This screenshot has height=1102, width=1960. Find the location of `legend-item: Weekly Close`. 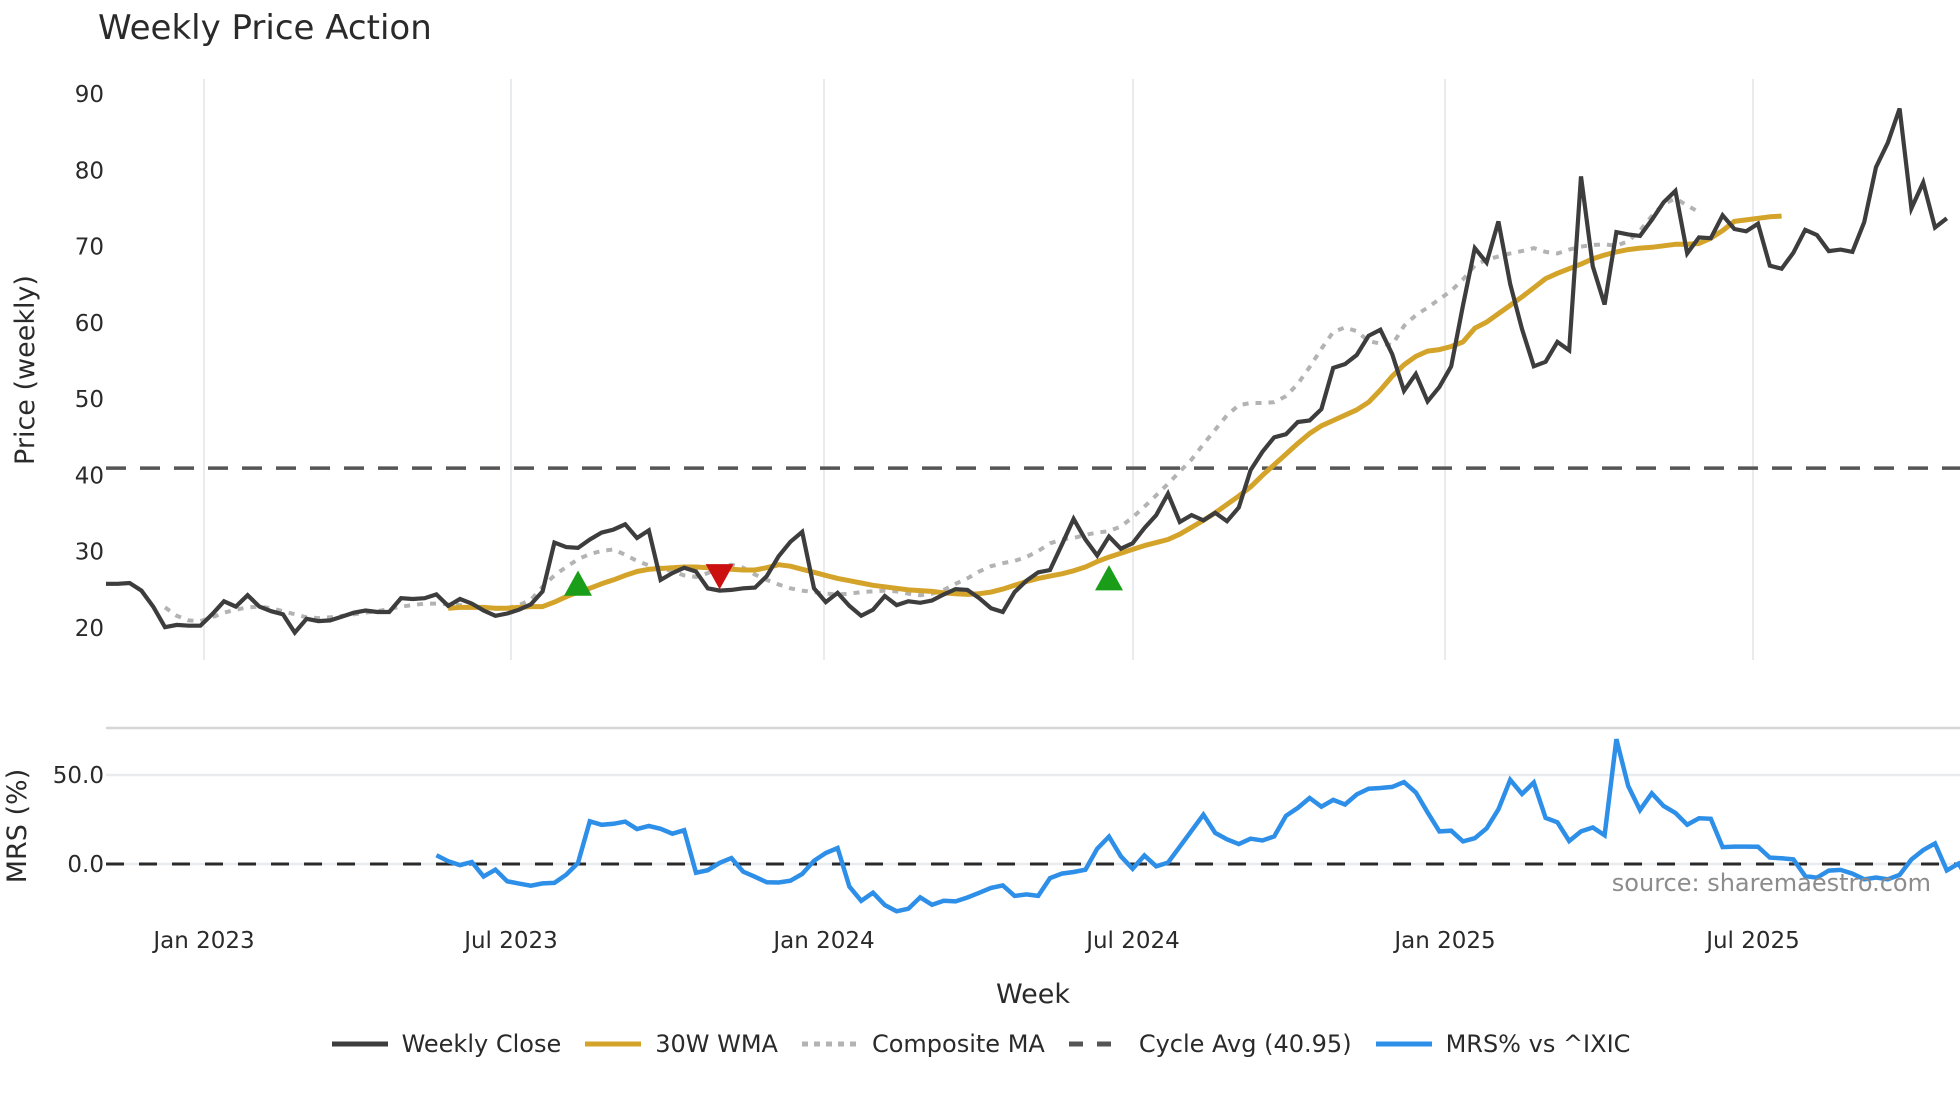

legend-item: Weekly Close is located at coordinates (446, 1044).